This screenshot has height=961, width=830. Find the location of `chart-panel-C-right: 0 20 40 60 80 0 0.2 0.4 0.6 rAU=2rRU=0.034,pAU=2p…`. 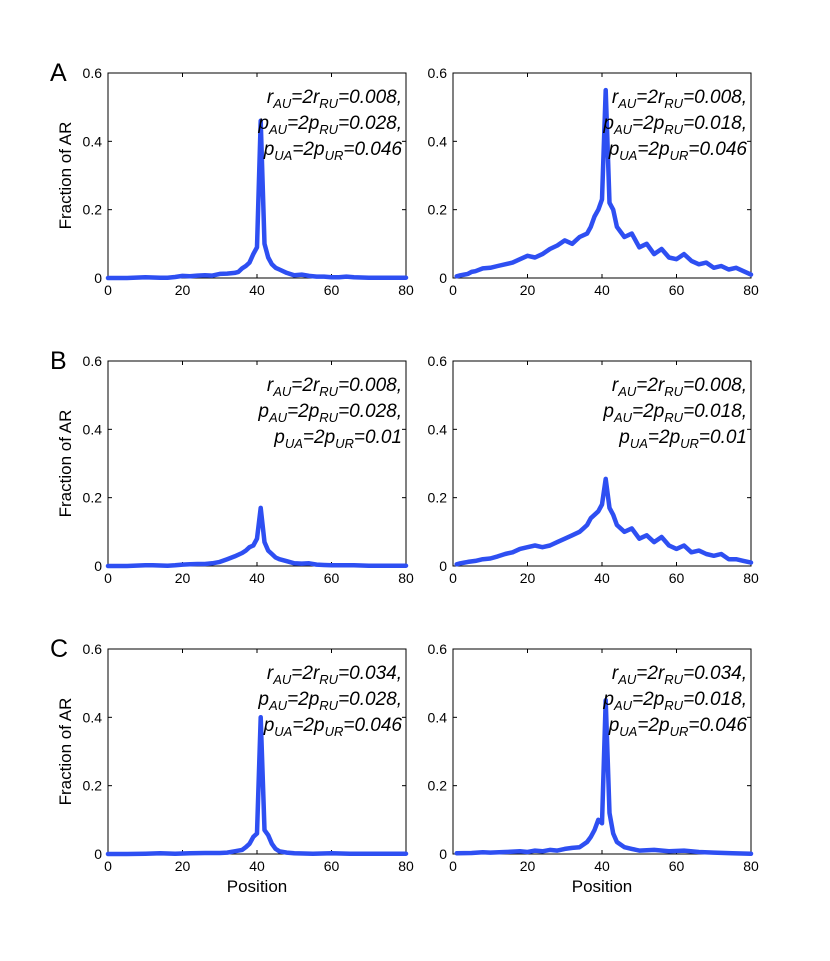

chart-panel-C-right: 0 20 40 60 80 0 0.2 0.4 0.6 rAU=2rRU=0.034,pAU=2p… is located at coordinates (593, 768).